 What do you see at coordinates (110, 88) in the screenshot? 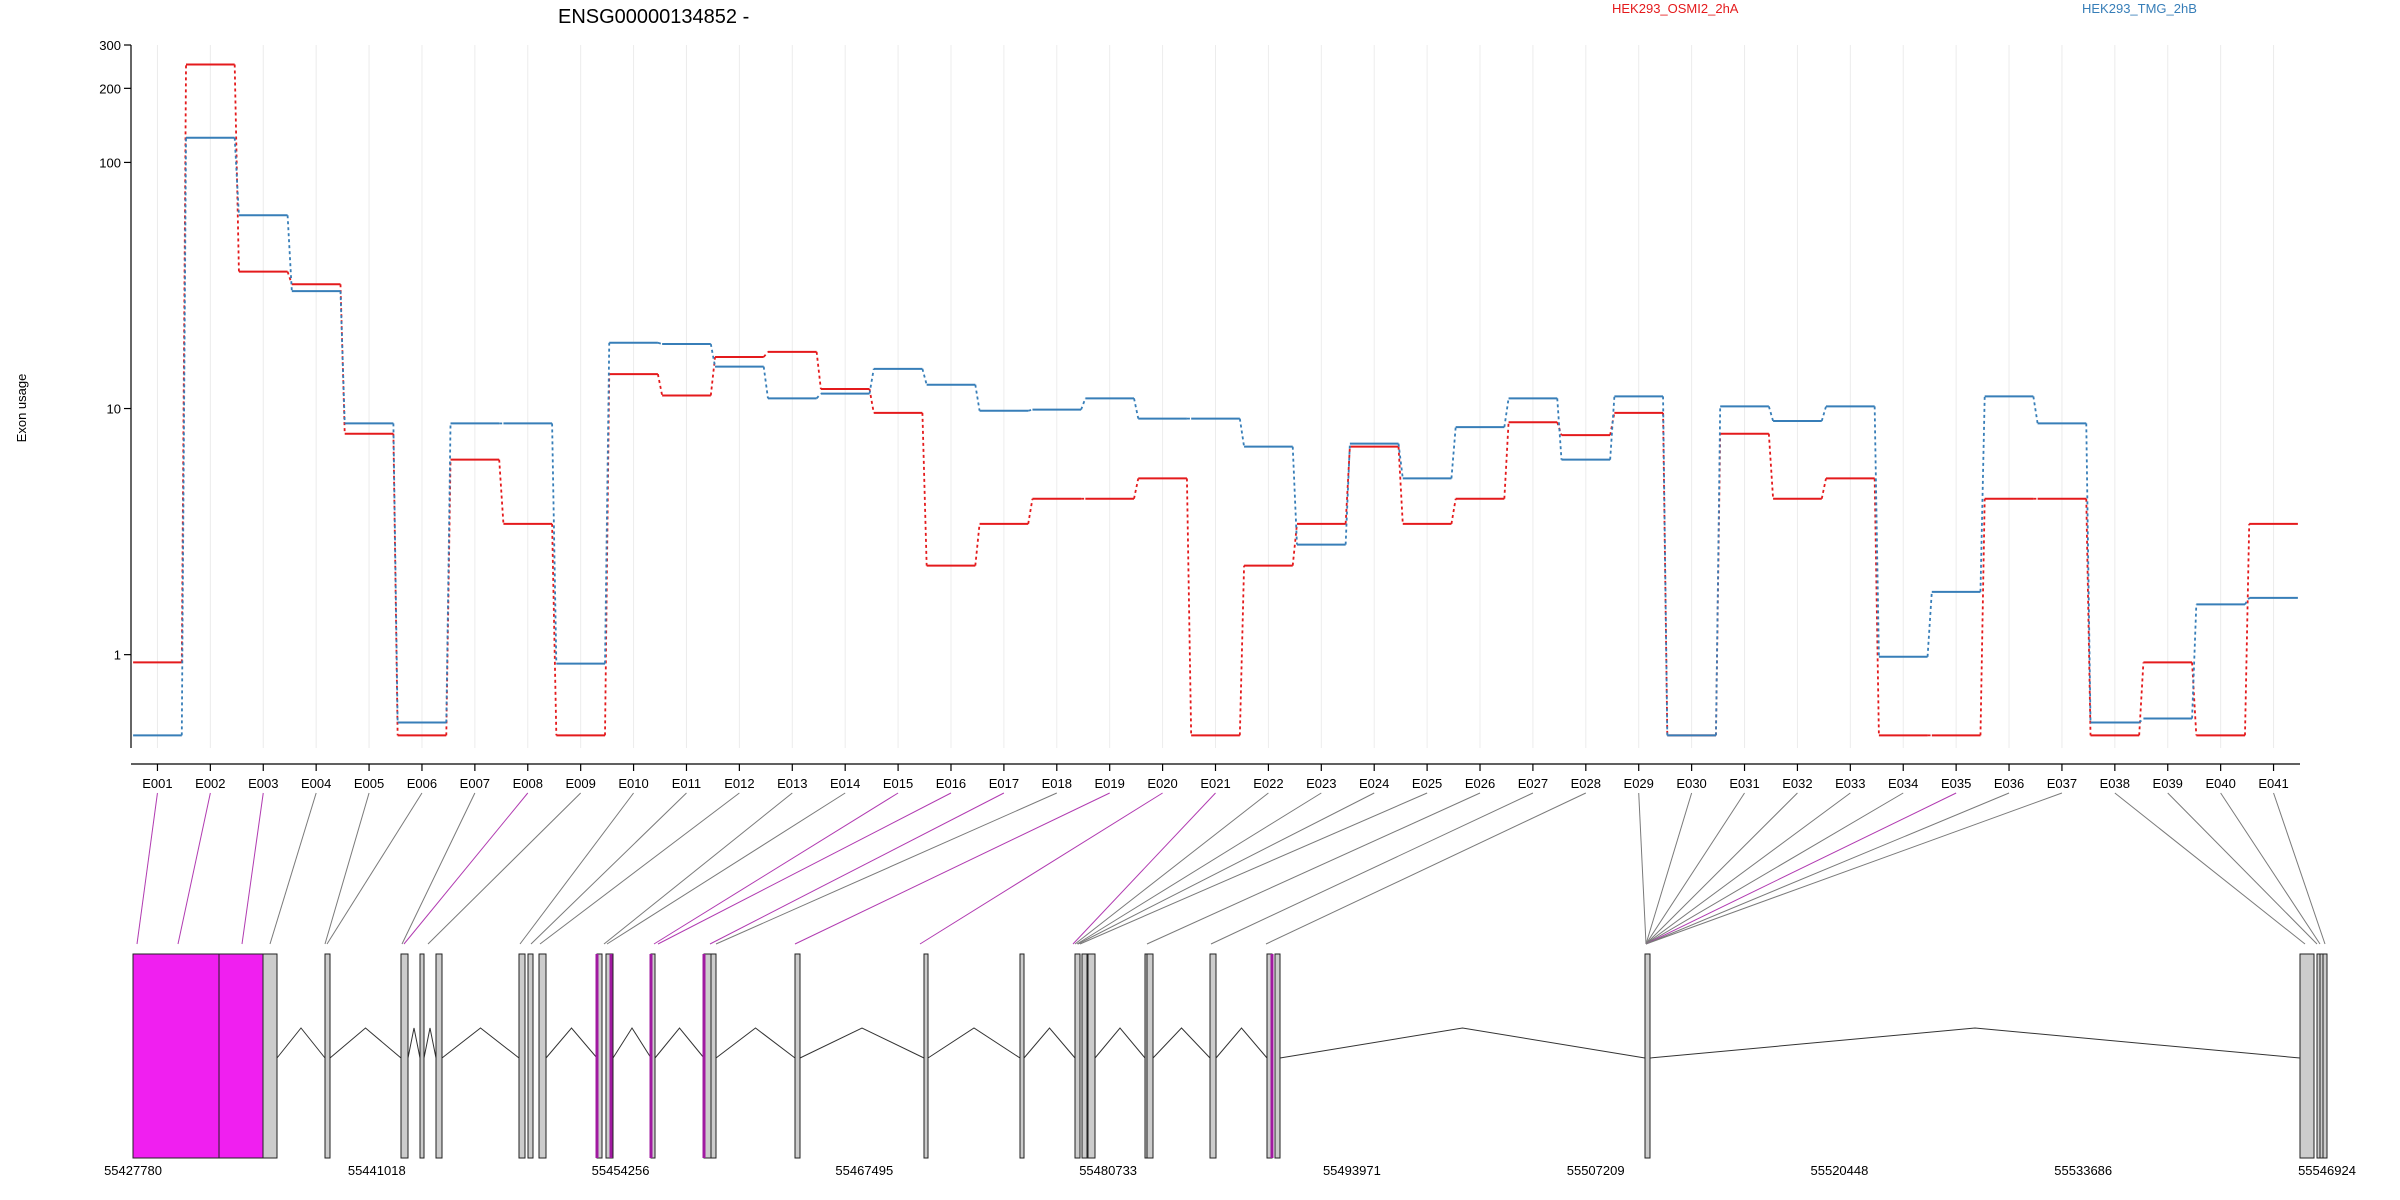
I see `y-tick-label: 200` at bounding box center [110, 88].